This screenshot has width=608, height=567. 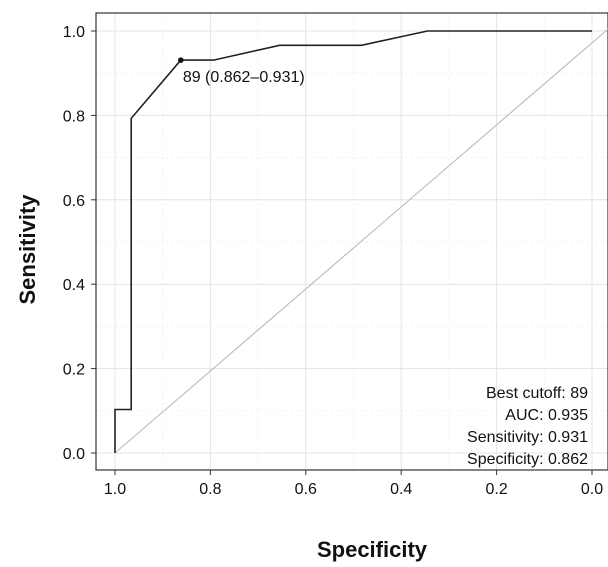 I want to click on x-tick-label: 0.8, so click(x=210, y=489).